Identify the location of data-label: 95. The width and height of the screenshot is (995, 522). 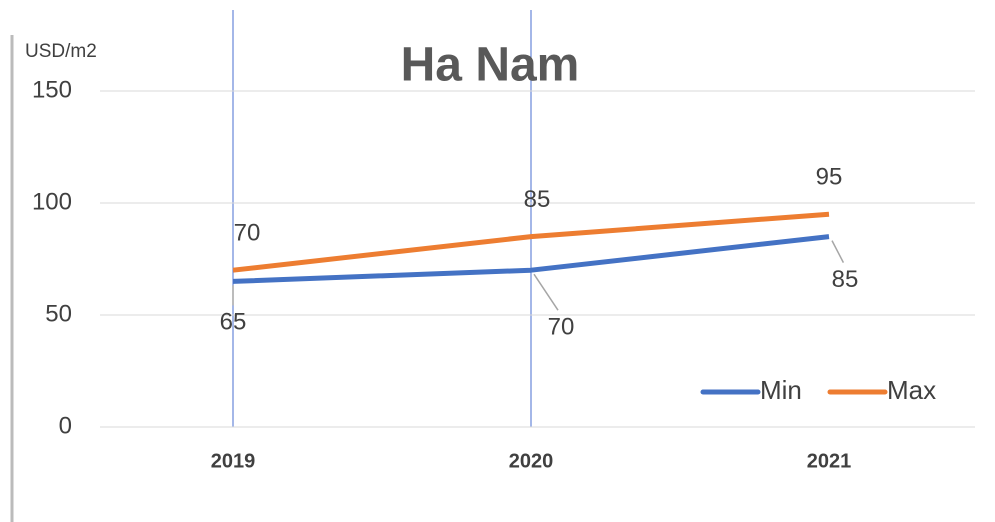
(829, 177).